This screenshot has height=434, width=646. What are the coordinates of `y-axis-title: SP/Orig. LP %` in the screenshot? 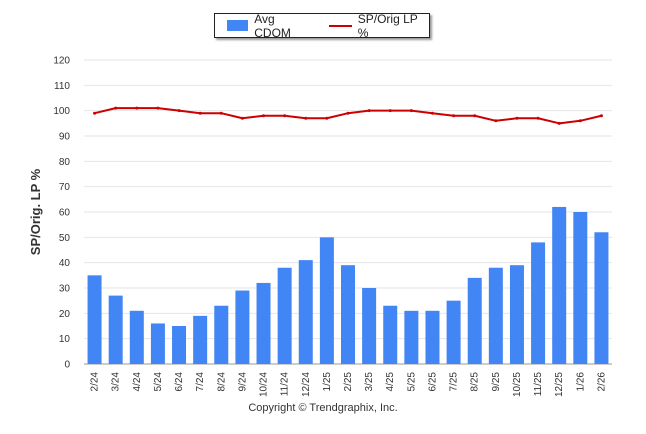 It's located at (35, 211).